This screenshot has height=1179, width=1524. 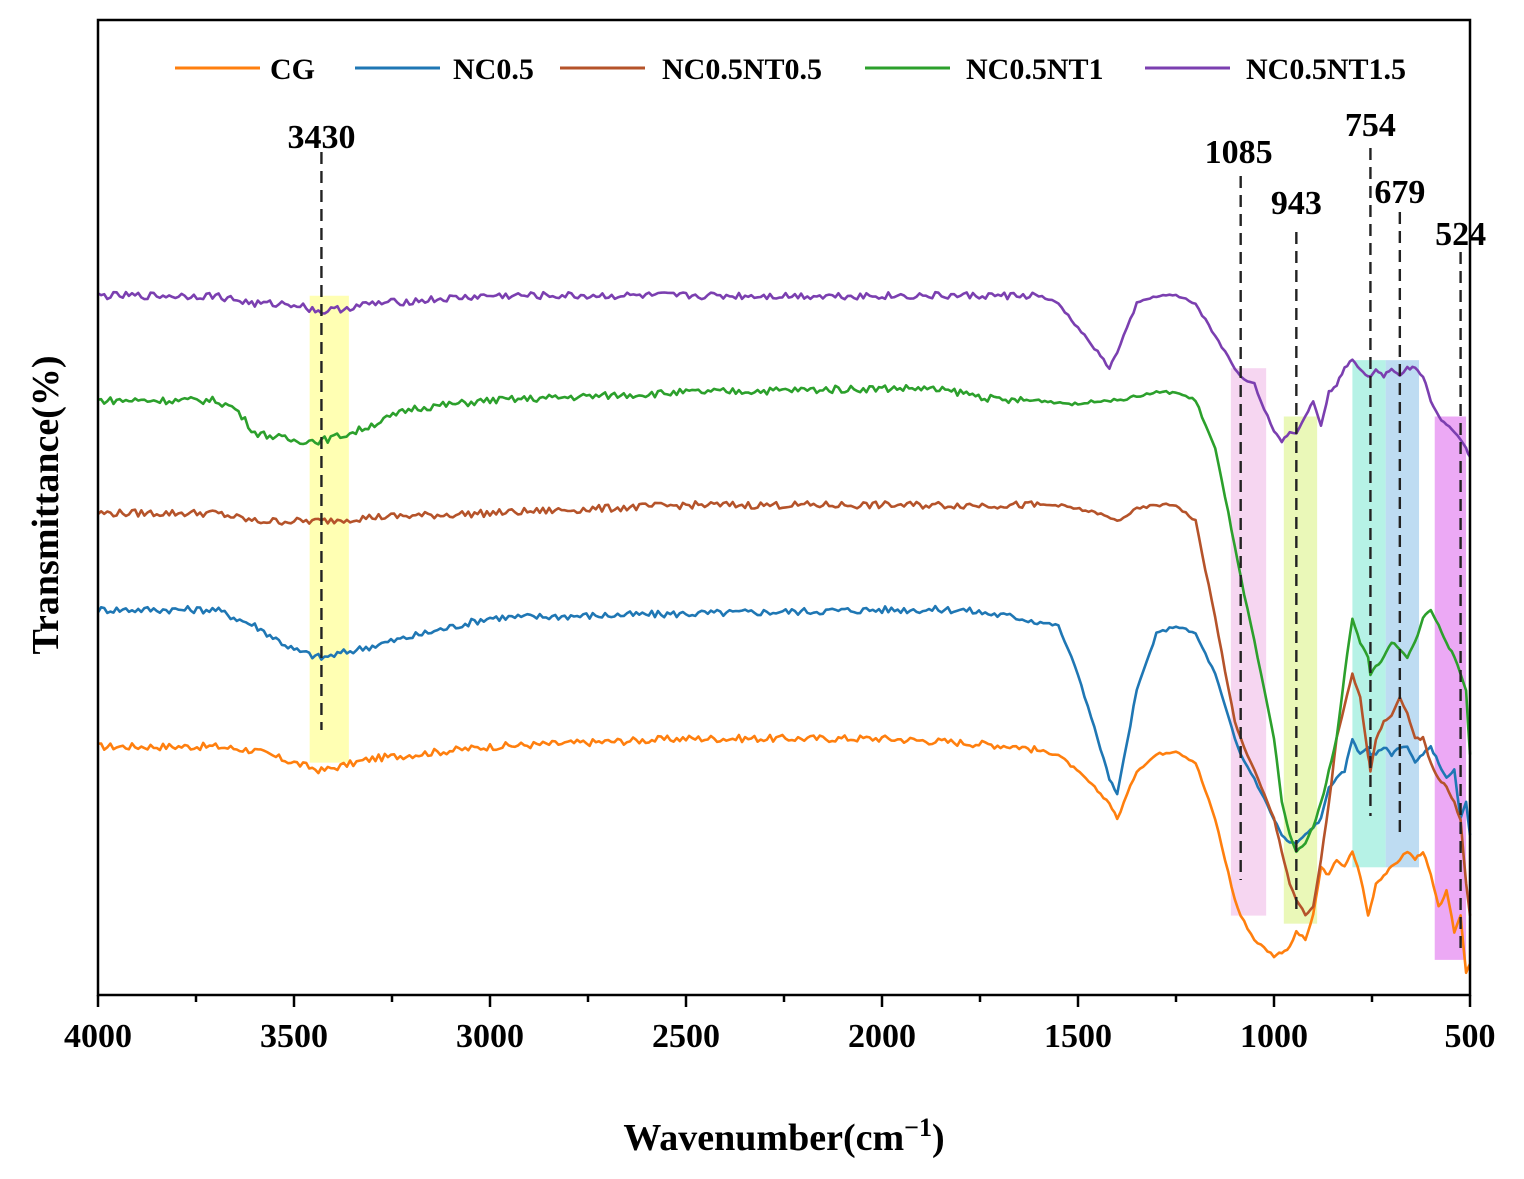 I want to click on x-tick-label-2000: 2000, so click(x=882, y=1036).